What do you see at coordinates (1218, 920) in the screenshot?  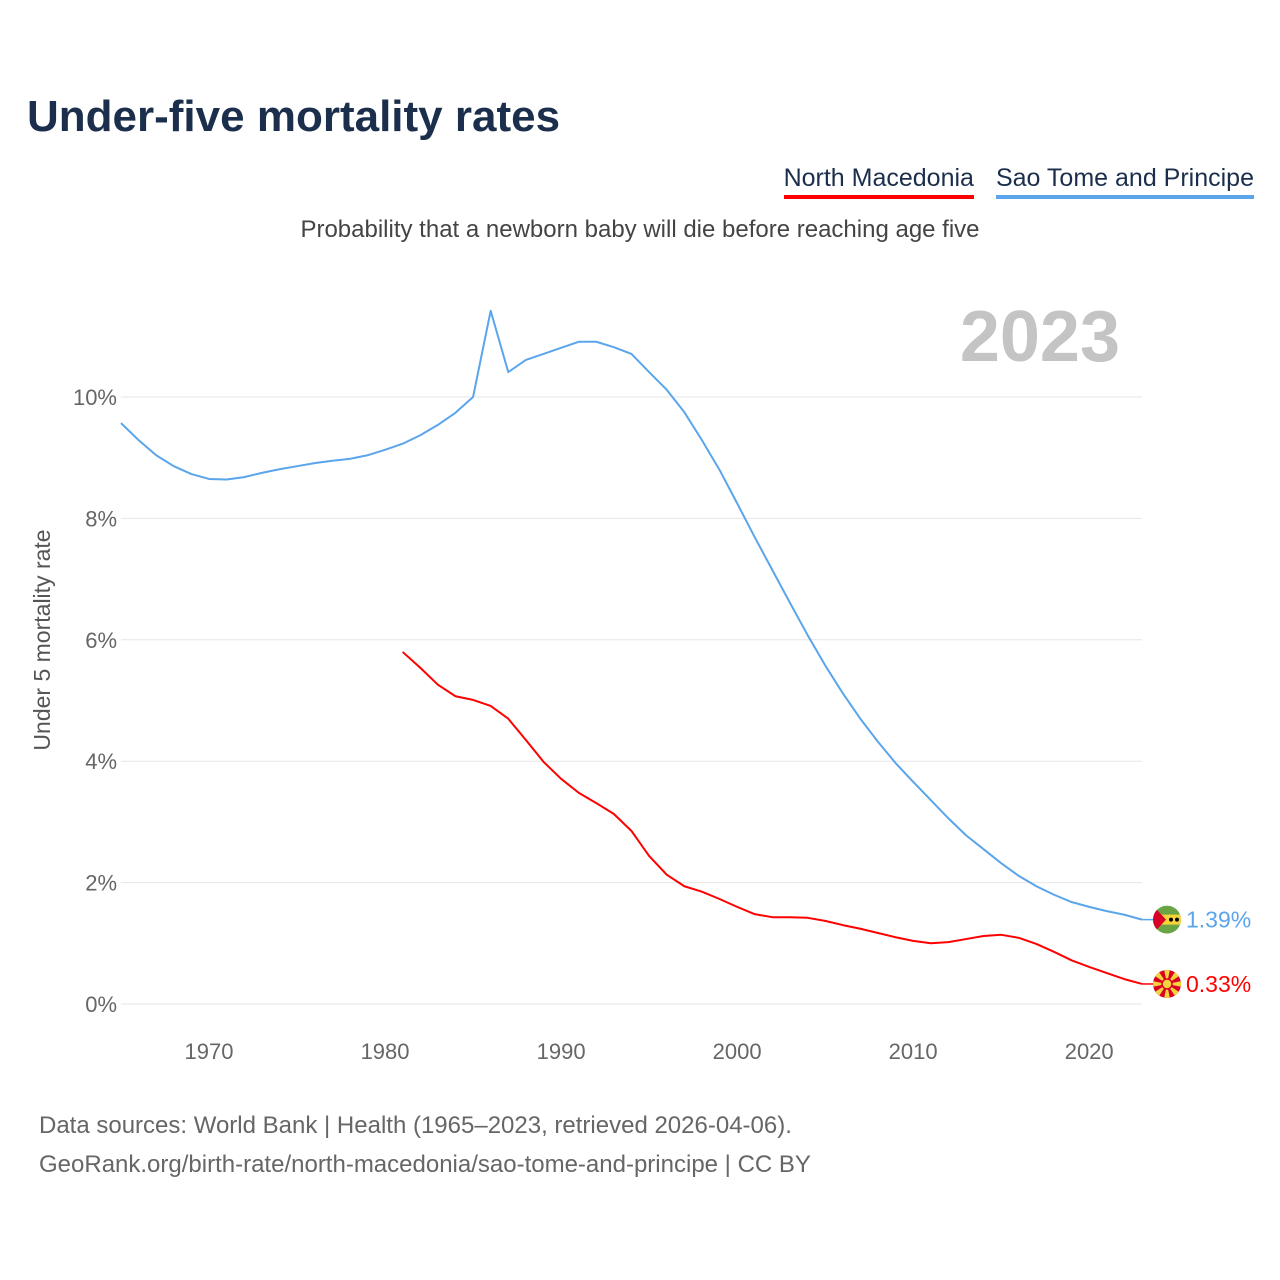 I see `end-value-label: 1.39%` at bounding box center [1218, 920].